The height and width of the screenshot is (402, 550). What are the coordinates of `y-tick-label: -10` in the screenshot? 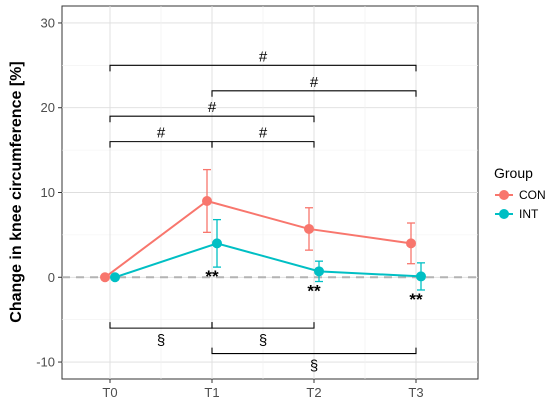 It's located at (45, 362).